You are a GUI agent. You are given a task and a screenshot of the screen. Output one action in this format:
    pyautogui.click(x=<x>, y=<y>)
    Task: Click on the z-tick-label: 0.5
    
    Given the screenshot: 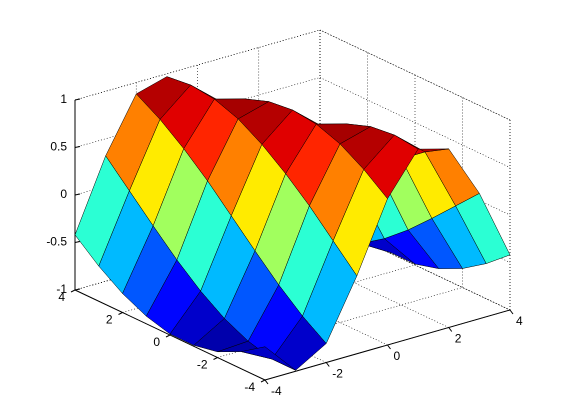 What is the action you would take?
    pyautogui.click(x=58, y=147)
    